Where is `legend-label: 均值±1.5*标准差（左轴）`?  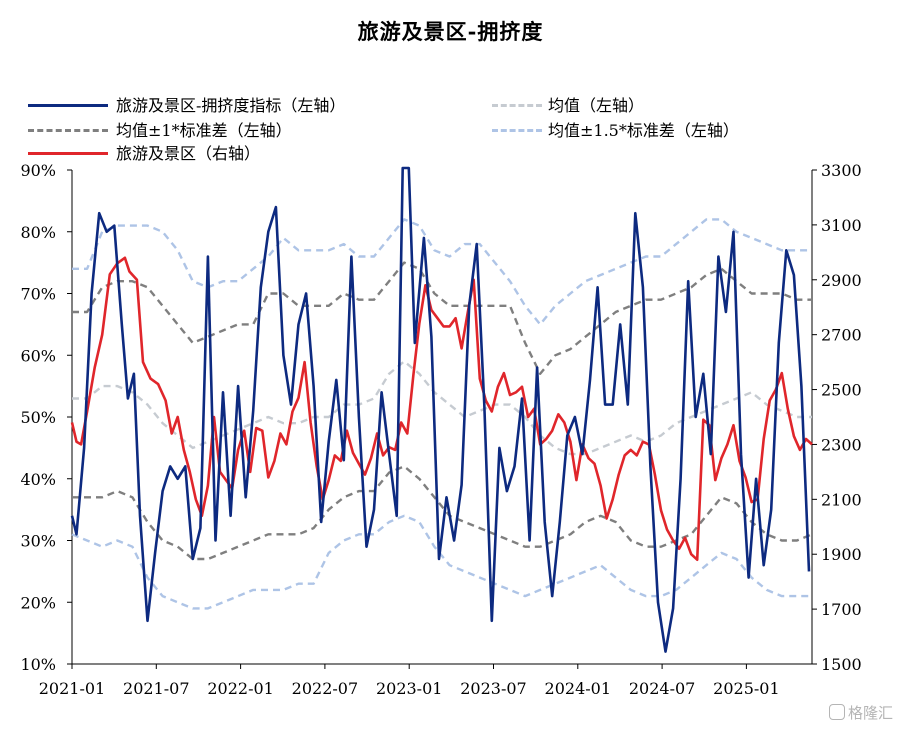 legend-label: 均值±1.5*标准差（左轴） is located at coordinates (643, 130).